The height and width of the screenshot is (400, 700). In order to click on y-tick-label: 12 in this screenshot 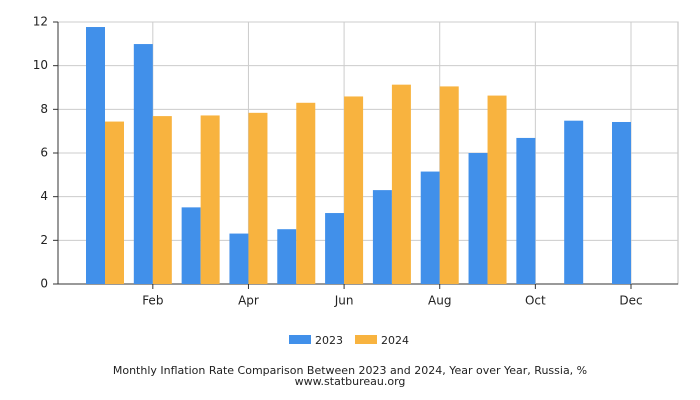, I will do `click(40, 22)`.